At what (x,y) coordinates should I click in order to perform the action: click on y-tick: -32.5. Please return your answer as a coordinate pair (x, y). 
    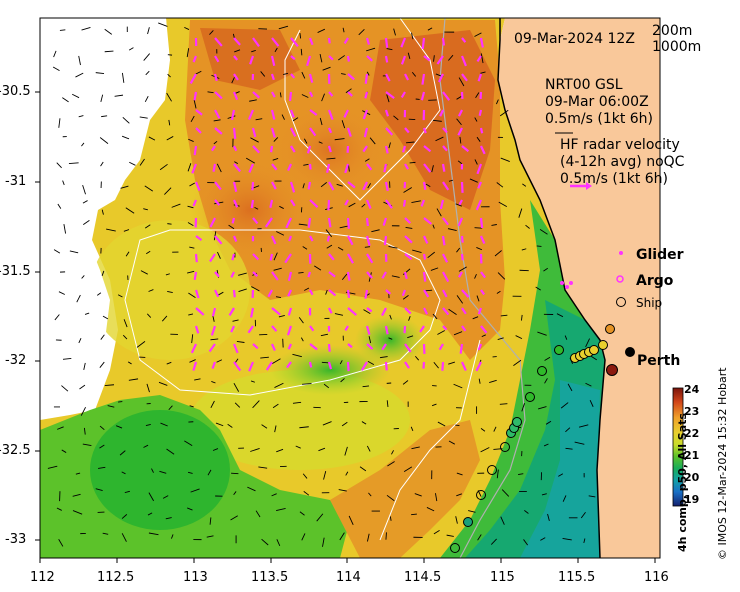
    Looking at the image, I should click on (15, 450).